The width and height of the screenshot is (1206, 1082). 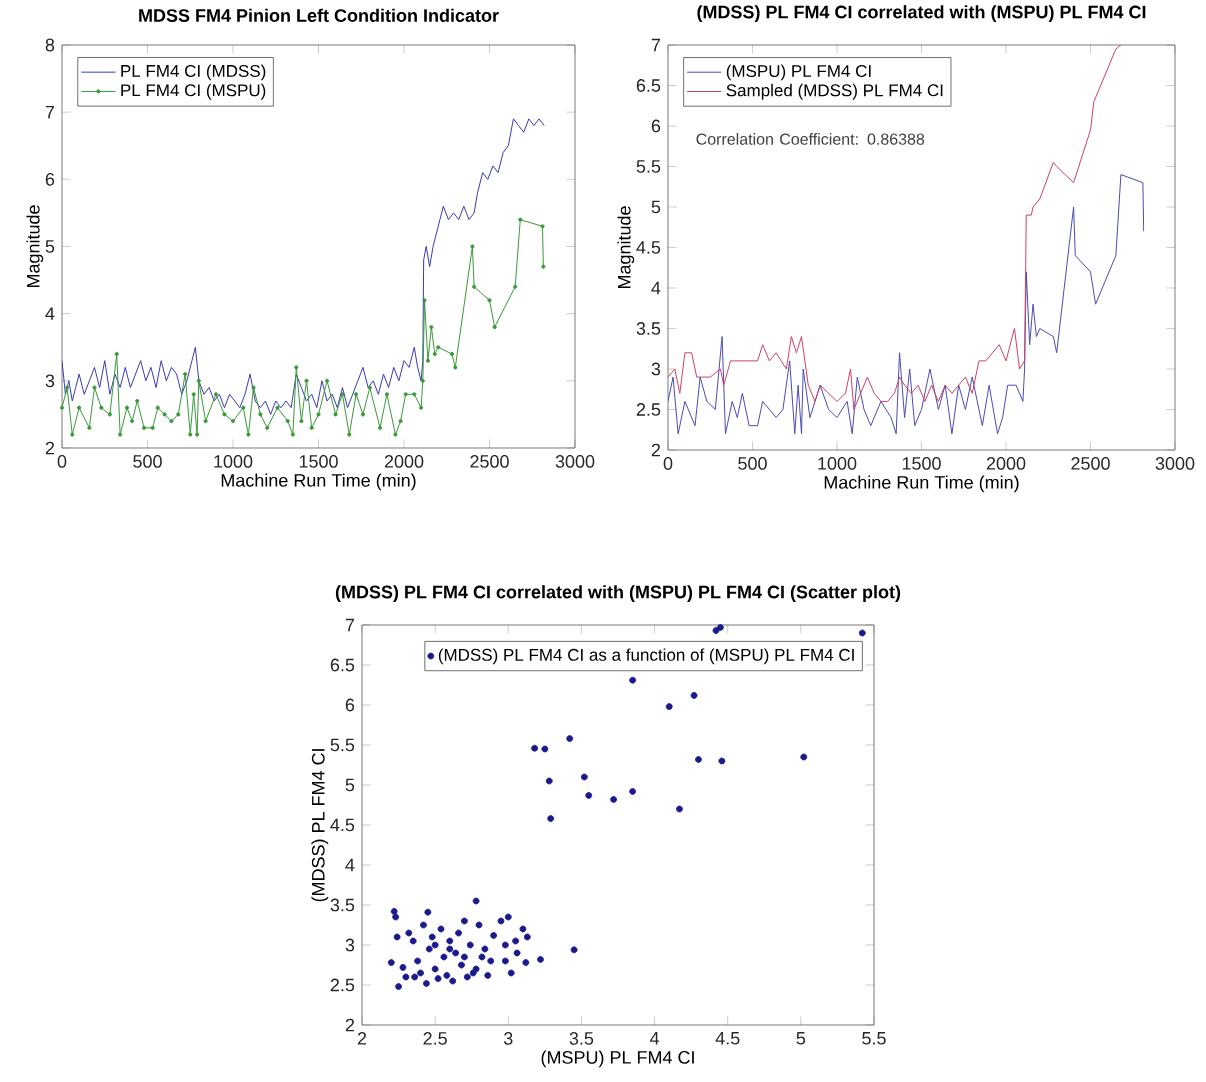 What do you see at coordinates (508, 1038) in the screenshot?
I see `x-tick-label: 3` at bounding box center [508, 1038].